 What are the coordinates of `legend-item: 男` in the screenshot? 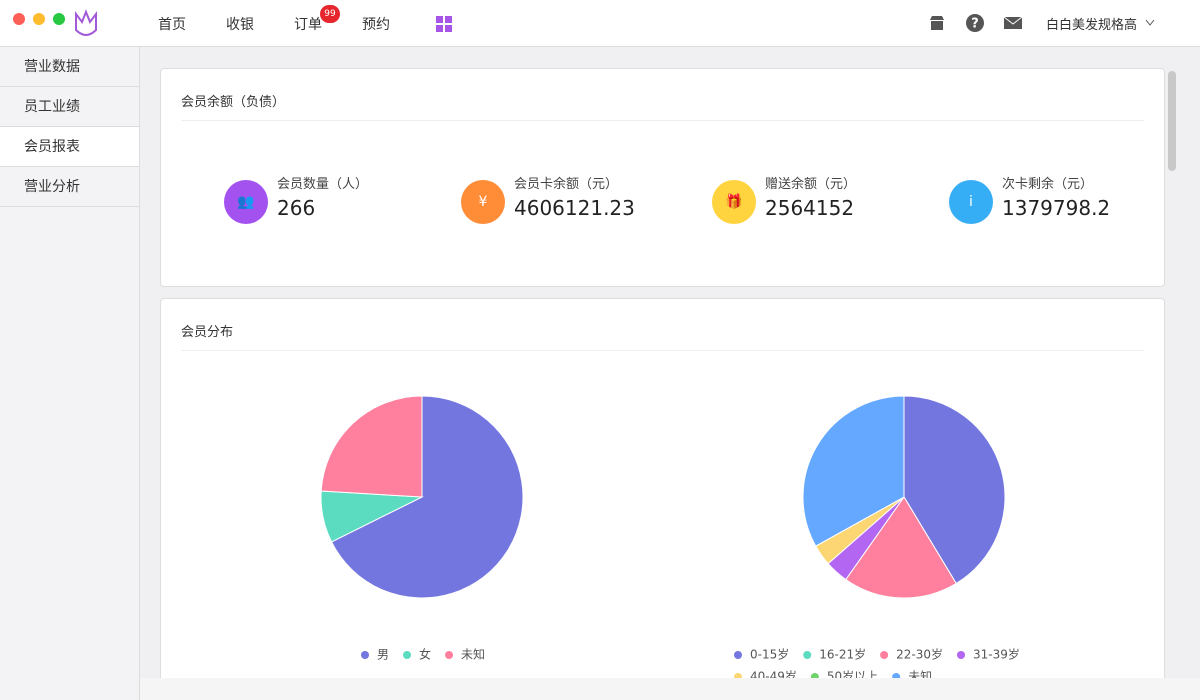 It's located at (375, 655).